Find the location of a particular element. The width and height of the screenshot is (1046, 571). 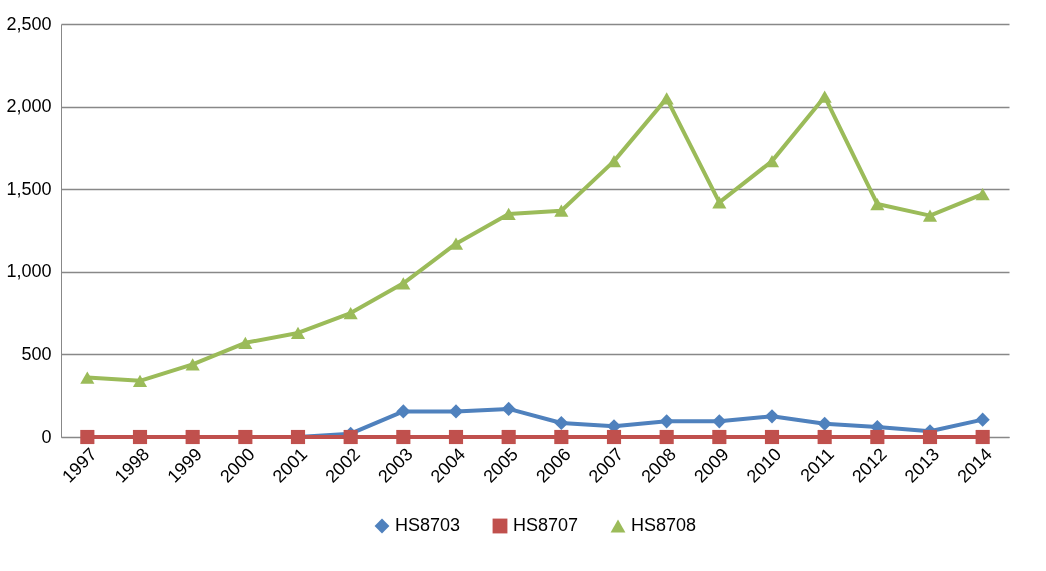

legend-label: HS8708 is located at coordinates (664, 525).